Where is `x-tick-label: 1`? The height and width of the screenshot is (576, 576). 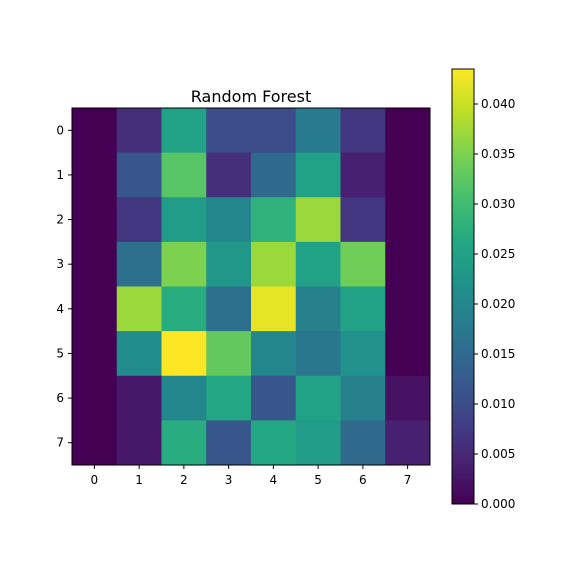
x-tick-label: 1 is located at coordinates (139, 480).